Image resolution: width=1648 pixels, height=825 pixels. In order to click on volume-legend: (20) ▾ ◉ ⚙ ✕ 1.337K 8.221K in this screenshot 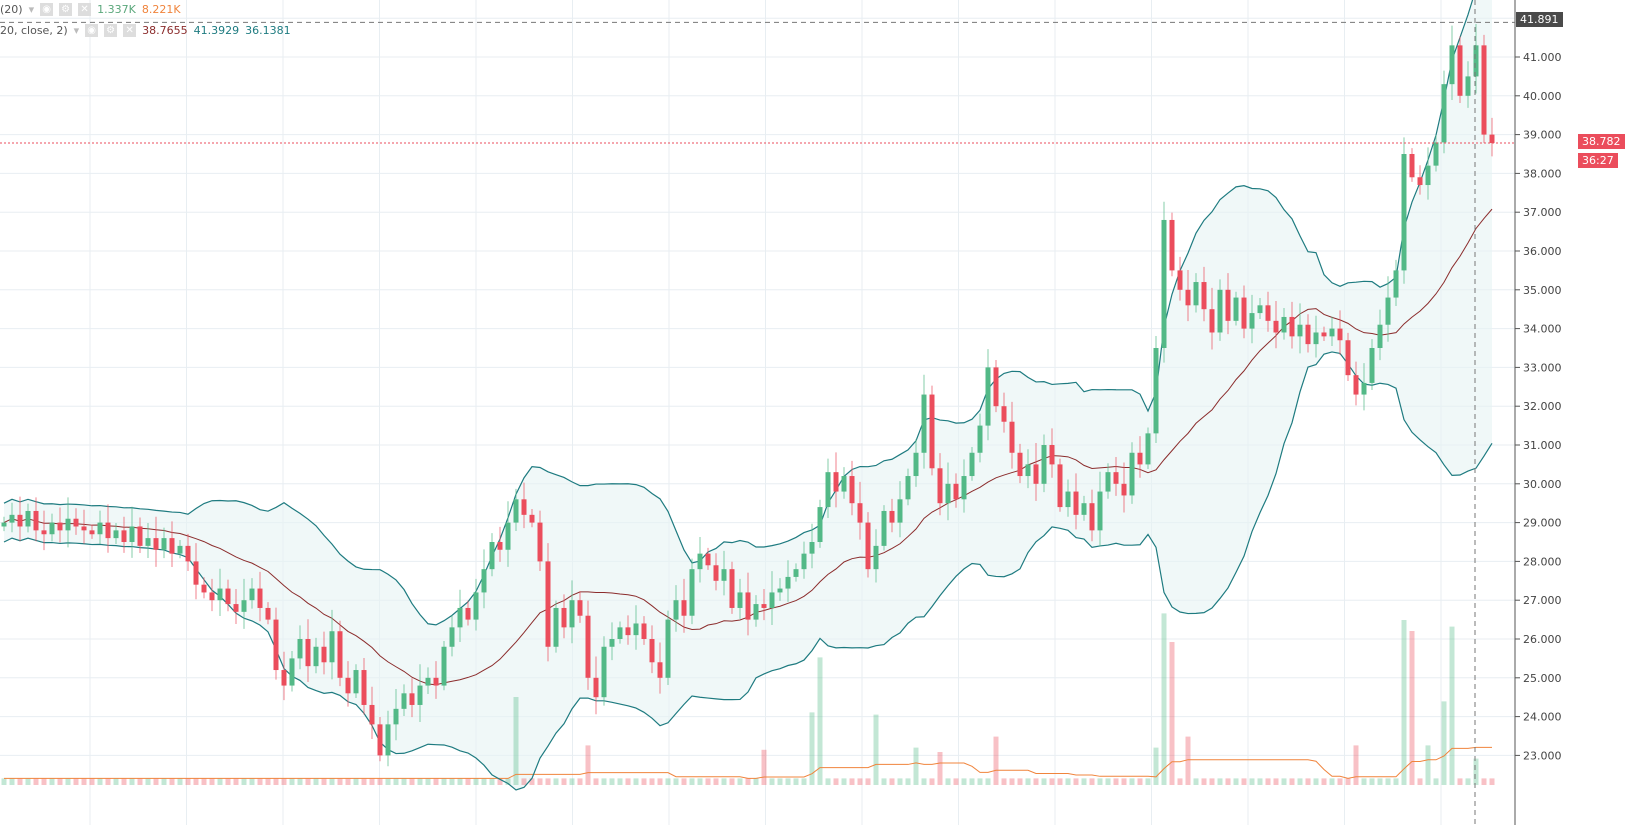, I will do `click(90, 9)`.